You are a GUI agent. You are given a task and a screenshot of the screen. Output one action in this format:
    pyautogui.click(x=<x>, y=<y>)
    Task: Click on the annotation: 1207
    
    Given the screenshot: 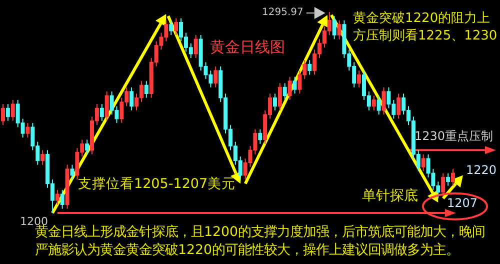 What is the action you would take?
    pyautogui.click(x=462, y=203)
    